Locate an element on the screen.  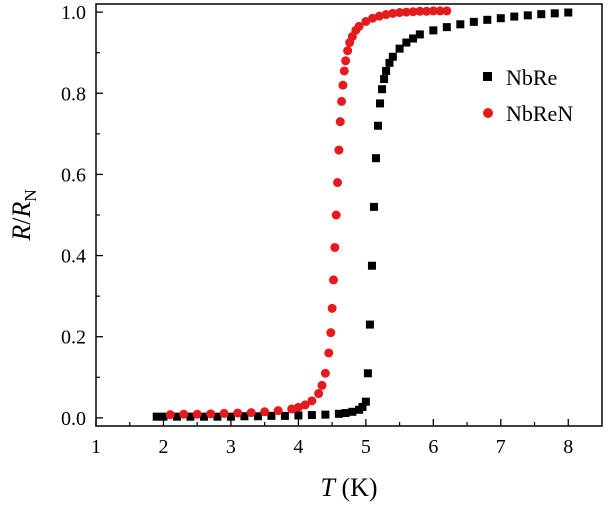
x-axis-unit: (K) is located at coordinates (356, 487).